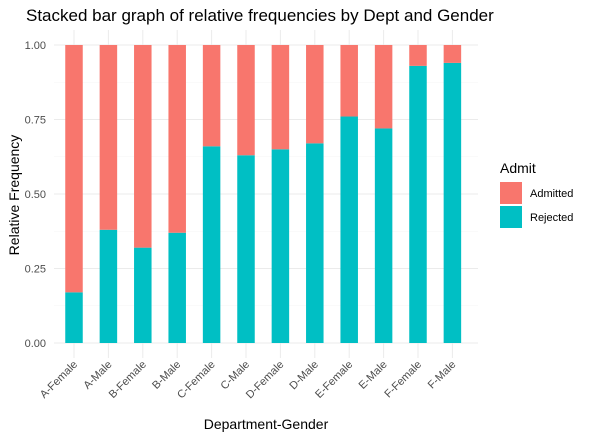 This screenshot has height=439, width=591. What do you see at coordinates (315, 243) in the screenshot?
I see `bar-rejected-d-male` at bounding box center [315, 243].